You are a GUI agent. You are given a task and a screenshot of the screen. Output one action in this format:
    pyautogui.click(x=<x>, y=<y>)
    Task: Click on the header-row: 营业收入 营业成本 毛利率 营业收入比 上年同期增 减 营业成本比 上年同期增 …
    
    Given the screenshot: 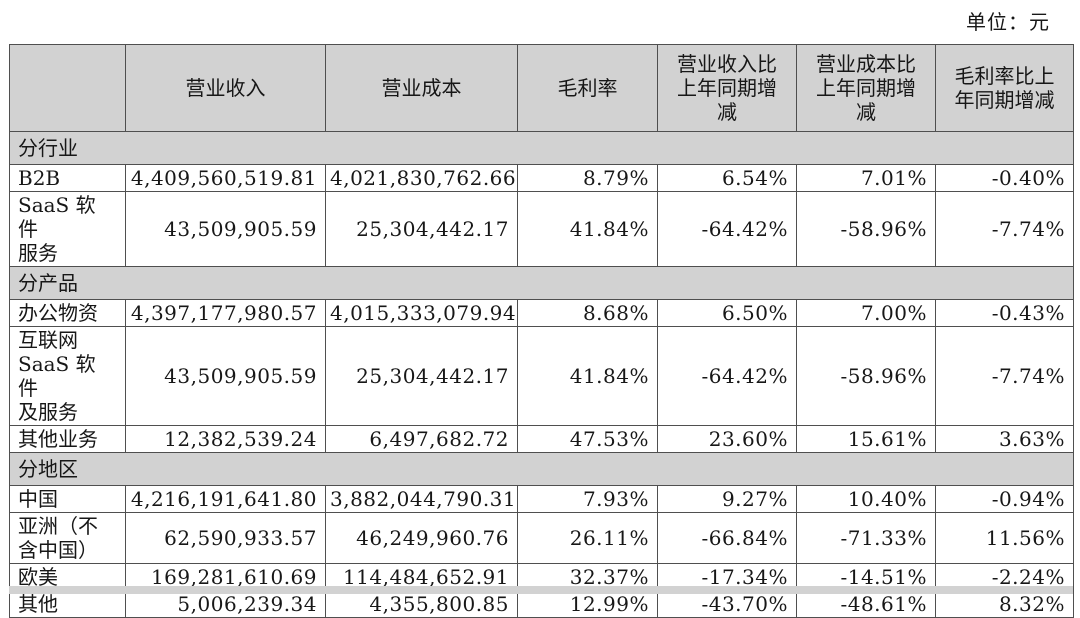 What is the action you would take?
    pyautogui.click(x=541, y=88)
    